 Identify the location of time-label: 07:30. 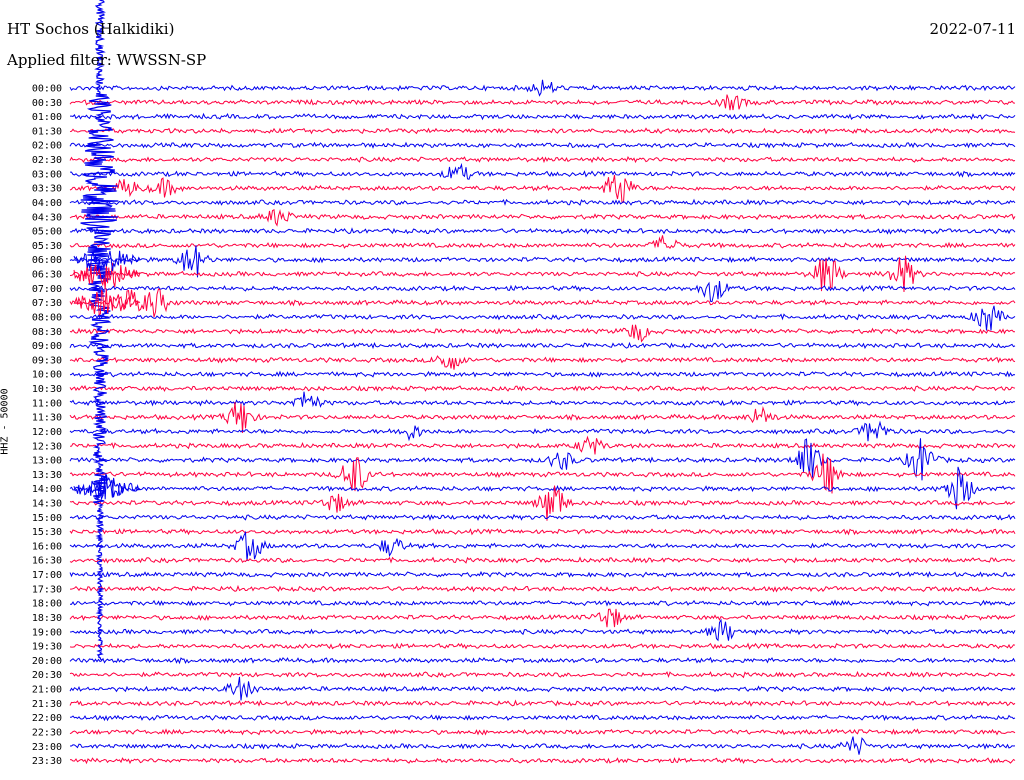
(47, 303).